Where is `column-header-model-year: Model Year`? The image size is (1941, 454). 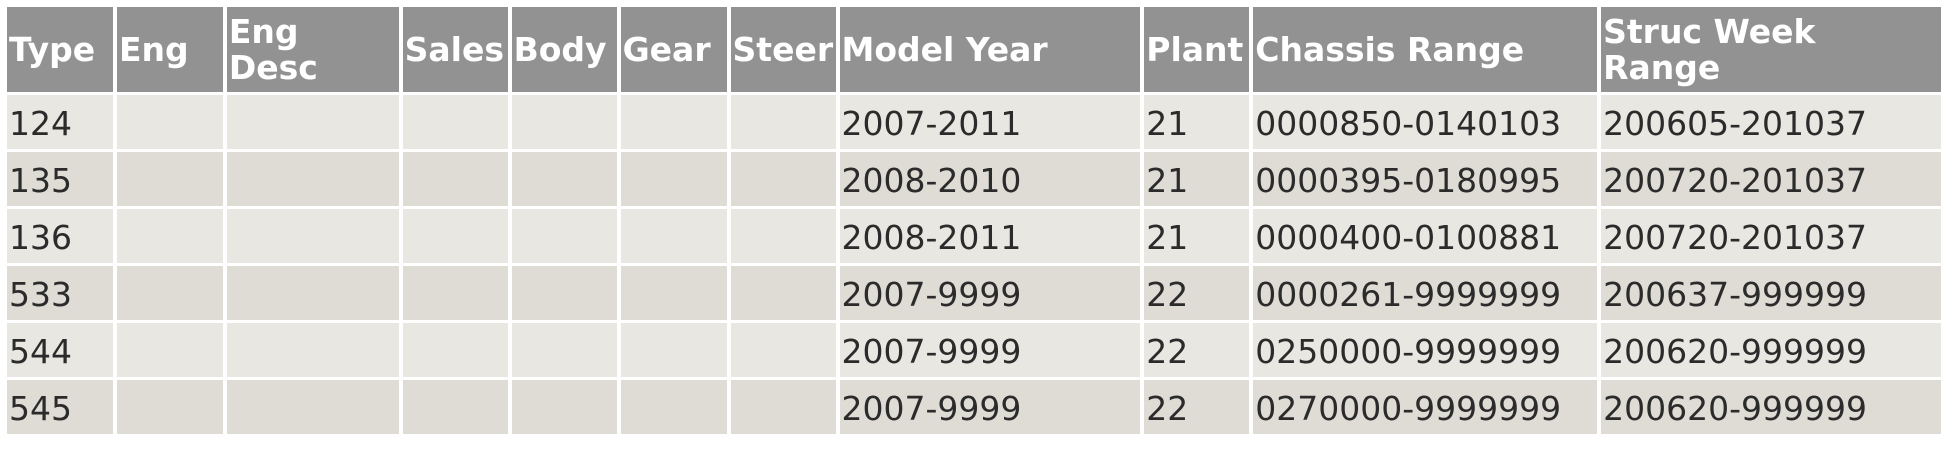 column-header-model-year: Model Year is located at coordinates (990, 49).